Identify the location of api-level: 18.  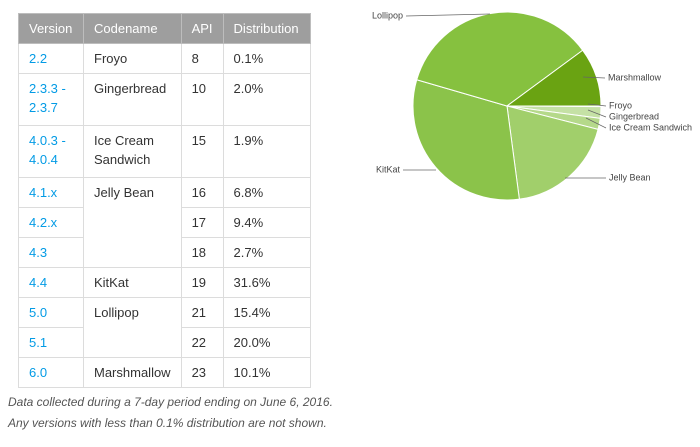
(202, 252).